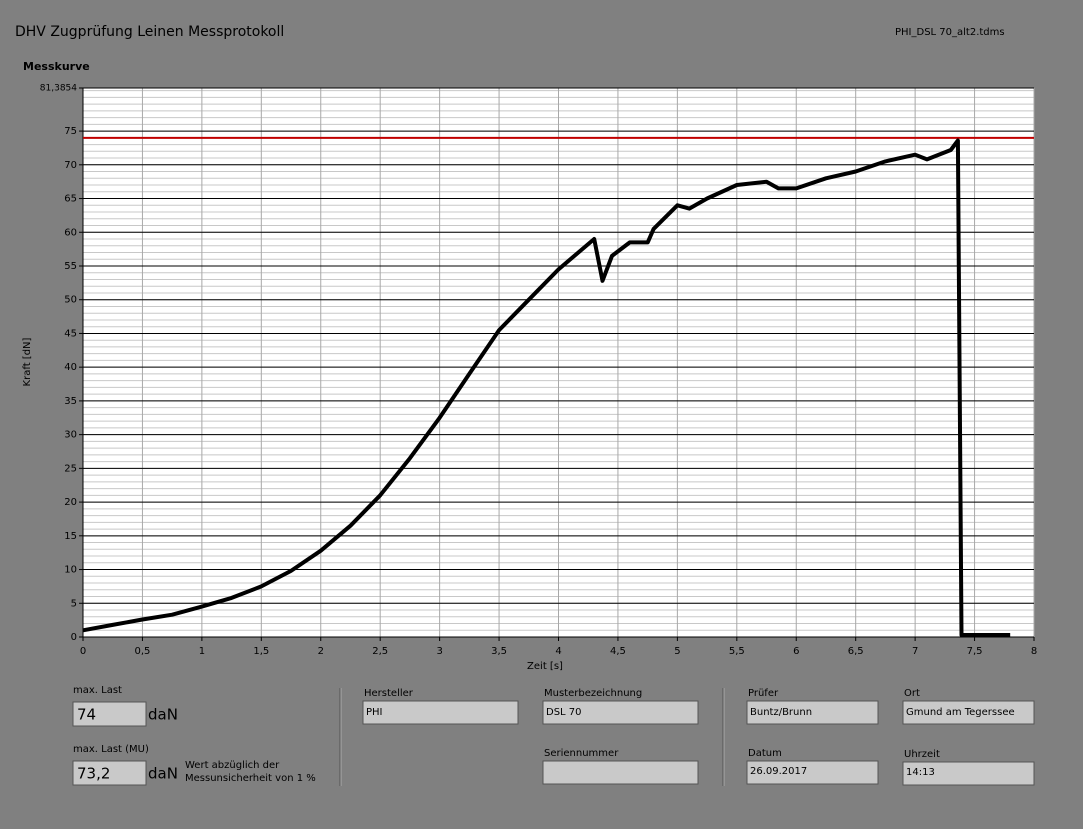  Describe the element at coordinates (70, 131) in the screenshot. I see `y-tick-label: 75` at that location.